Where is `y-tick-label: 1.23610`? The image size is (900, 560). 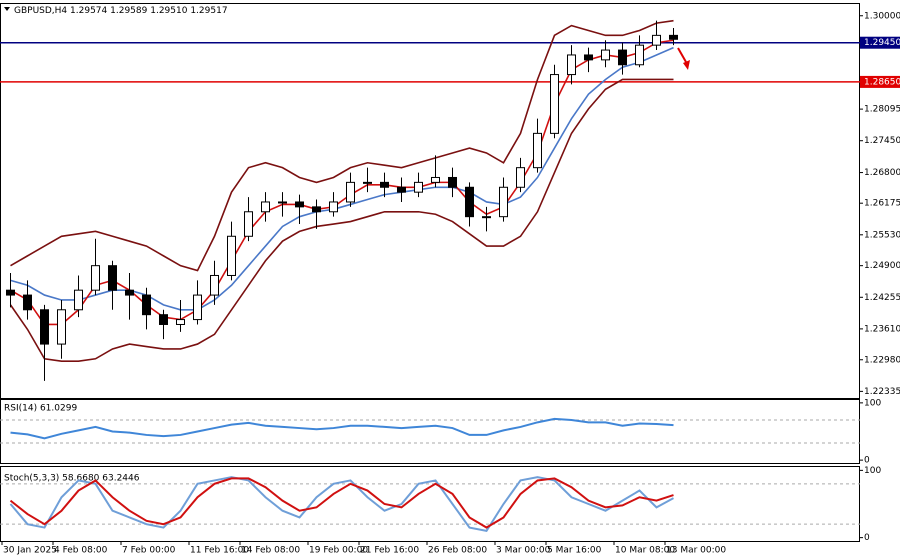 y-tick-label: 1.23610 is located at coordinates (882, 329).